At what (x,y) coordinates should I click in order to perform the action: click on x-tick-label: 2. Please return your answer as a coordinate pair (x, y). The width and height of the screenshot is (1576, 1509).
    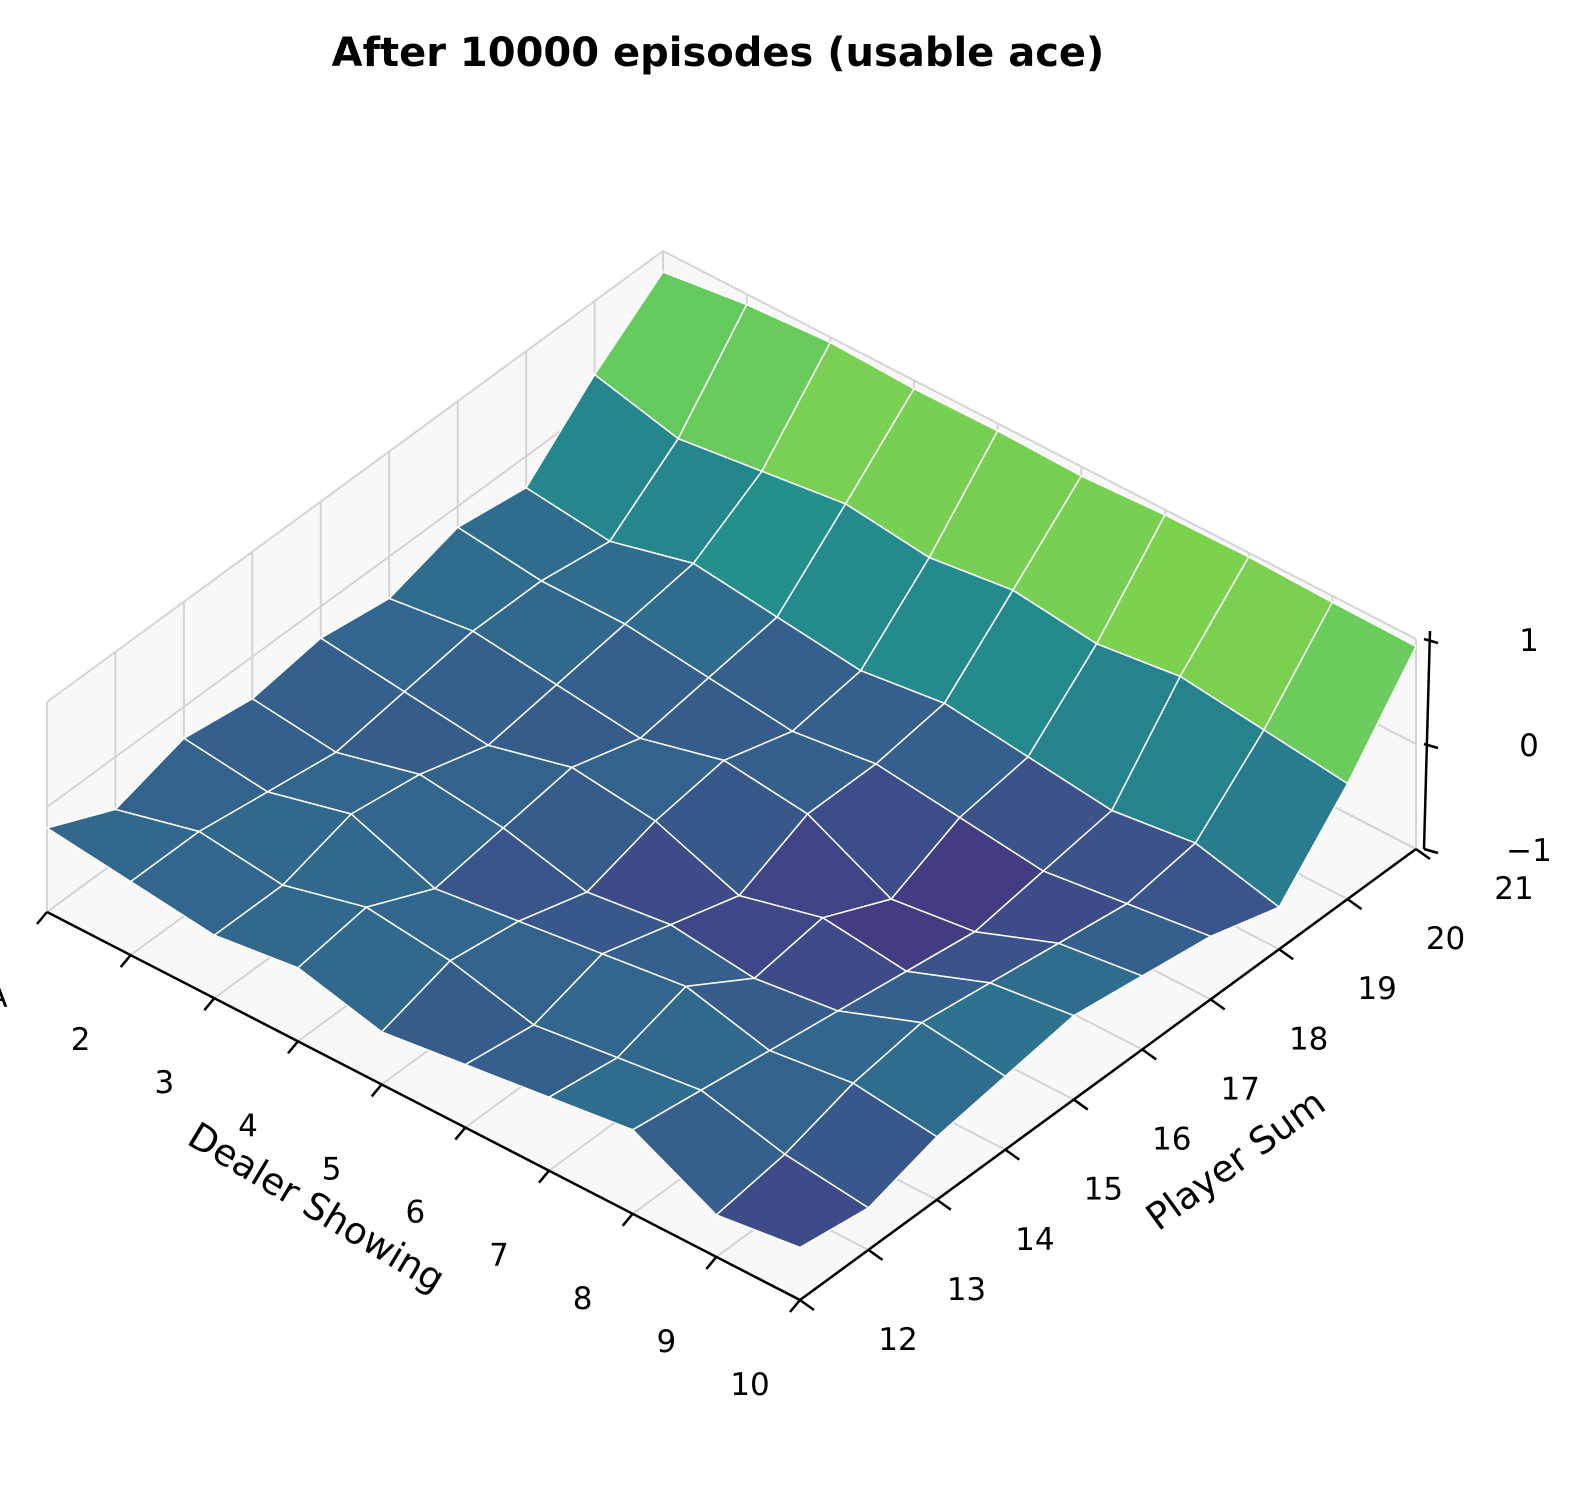
    Looking at the image, I should click on (81, 1040).